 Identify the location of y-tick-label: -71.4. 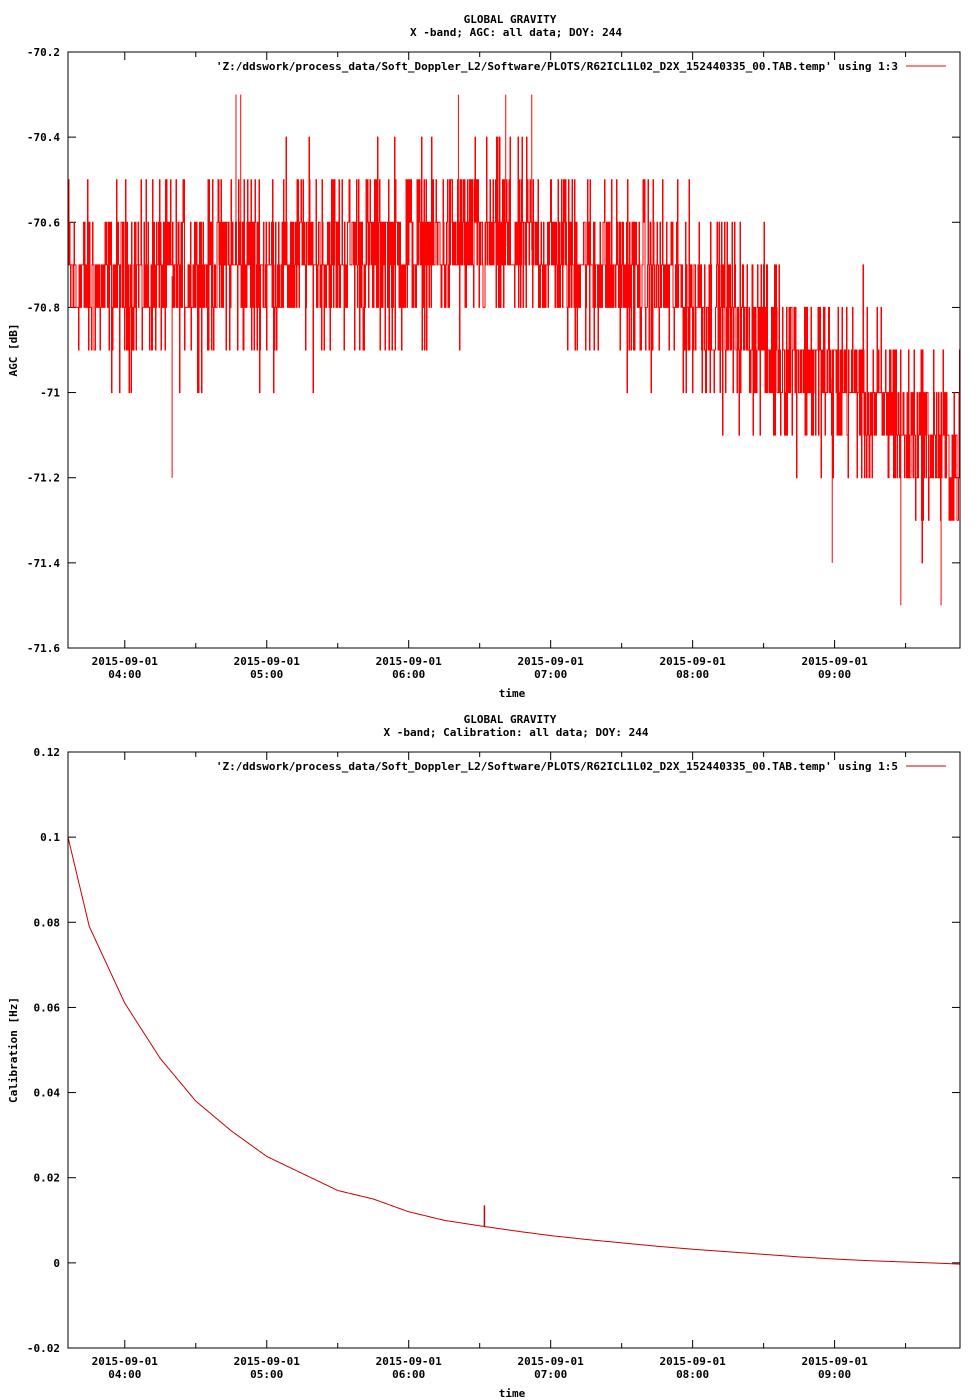
(43, 563).